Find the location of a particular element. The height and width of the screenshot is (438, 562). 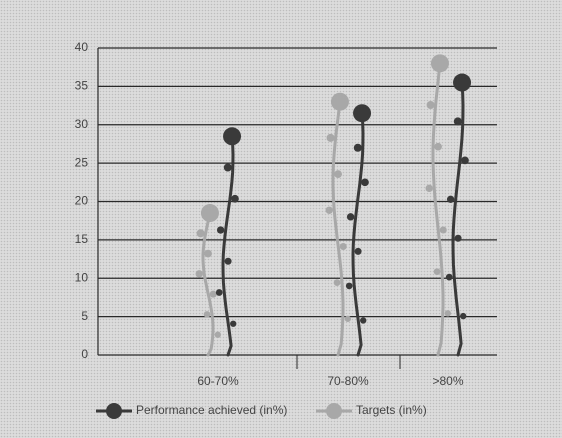

x-tick-label: 60-70% is located at coordinates (218, 381).